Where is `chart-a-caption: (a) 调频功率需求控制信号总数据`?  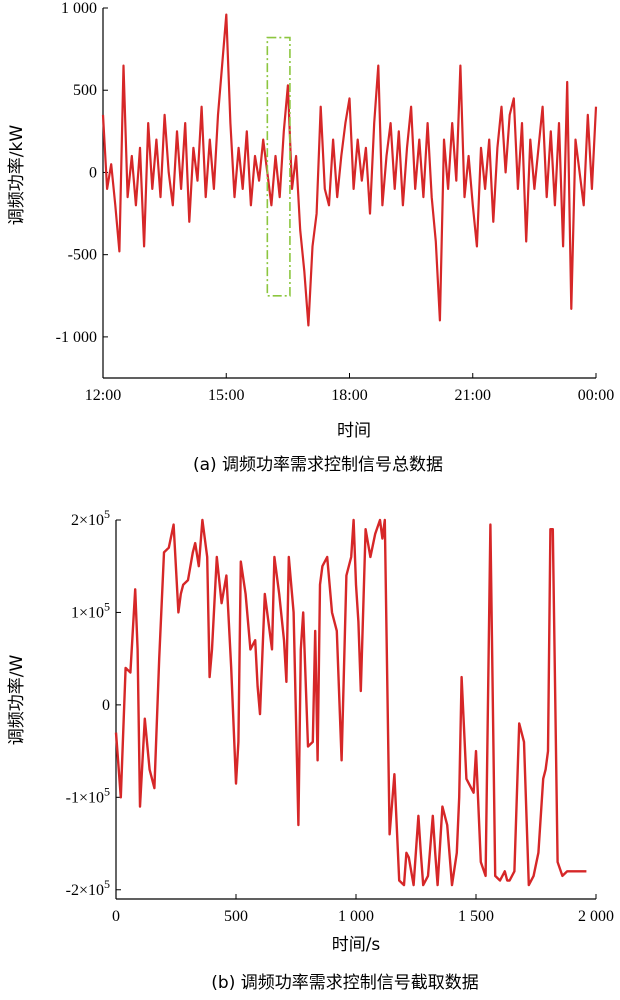
chart-a-caption: (a) 调频功率需求控制信号总数据 is located at coordinates (318, 465).